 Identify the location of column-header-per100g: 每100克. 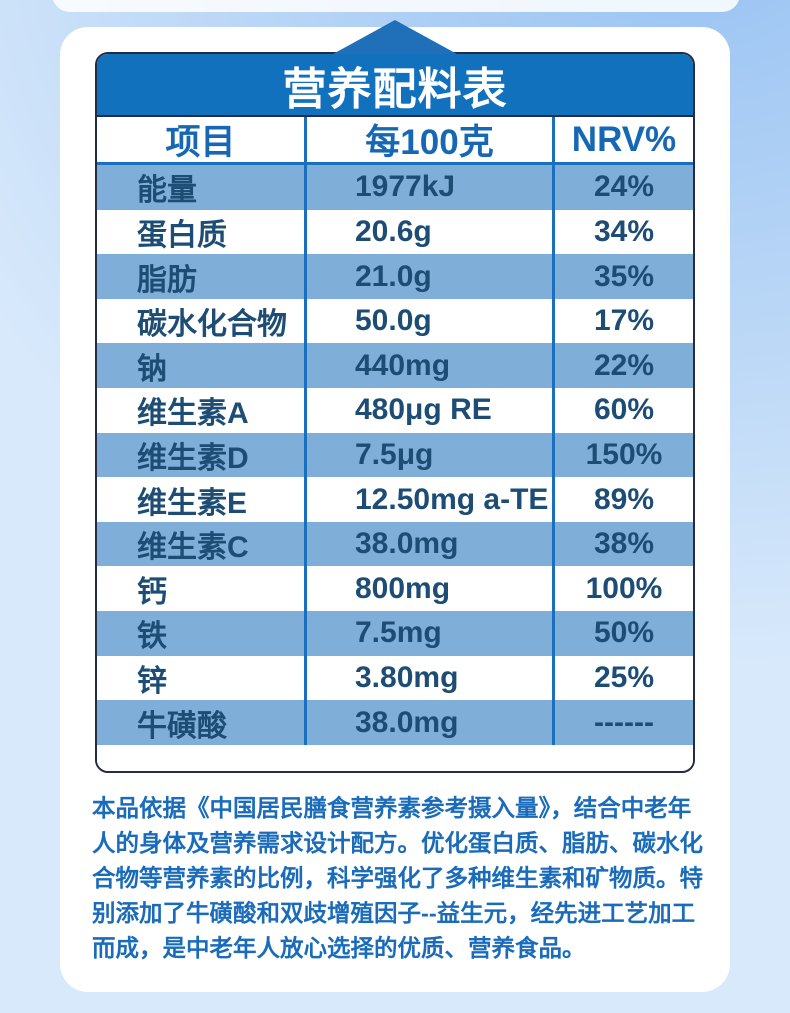
(428, 139).